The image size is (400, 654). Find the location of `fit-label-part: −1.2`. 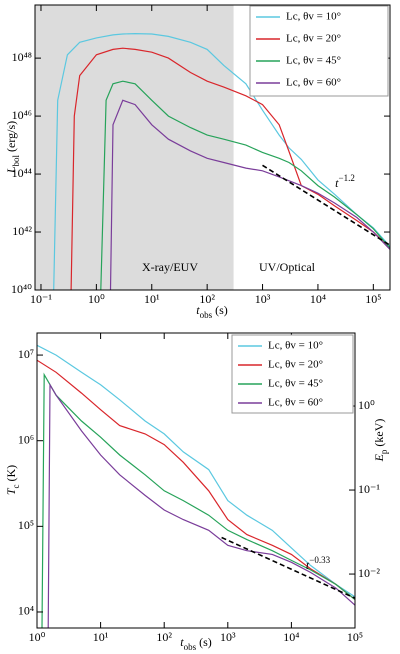

fit-label-part: −1.2 is located at coordinates (347, 178).